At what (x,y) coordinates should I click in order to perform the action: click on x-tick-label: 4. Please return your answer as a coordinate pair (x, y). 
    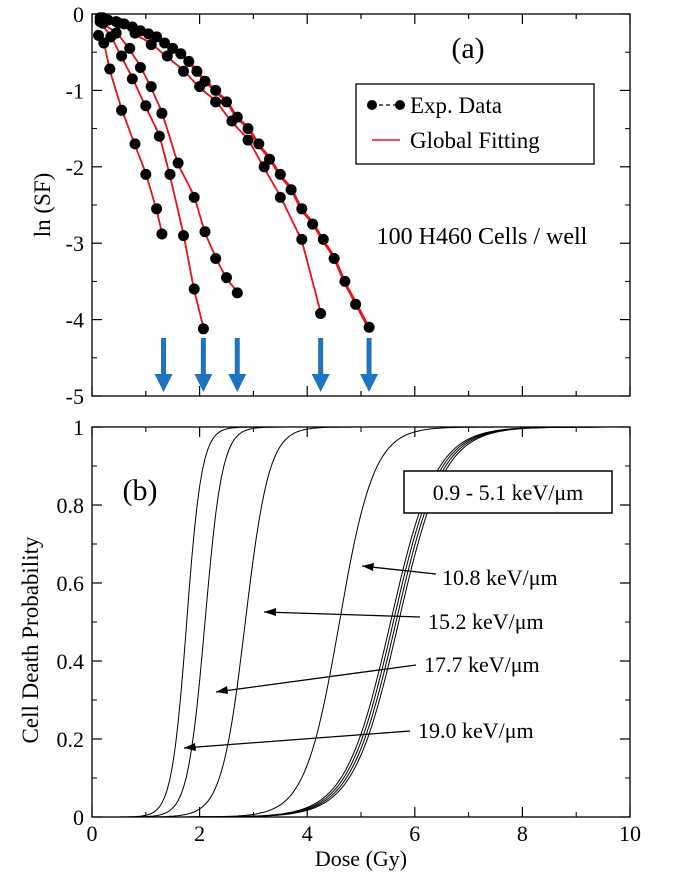
    Looking at the image, I should click on (307, 833).